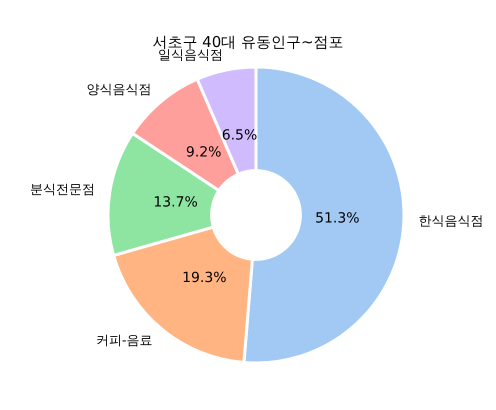 The height and width of the screenshot is (410, 496). I want to click on data-label: 51.3%, so click(337, 218).